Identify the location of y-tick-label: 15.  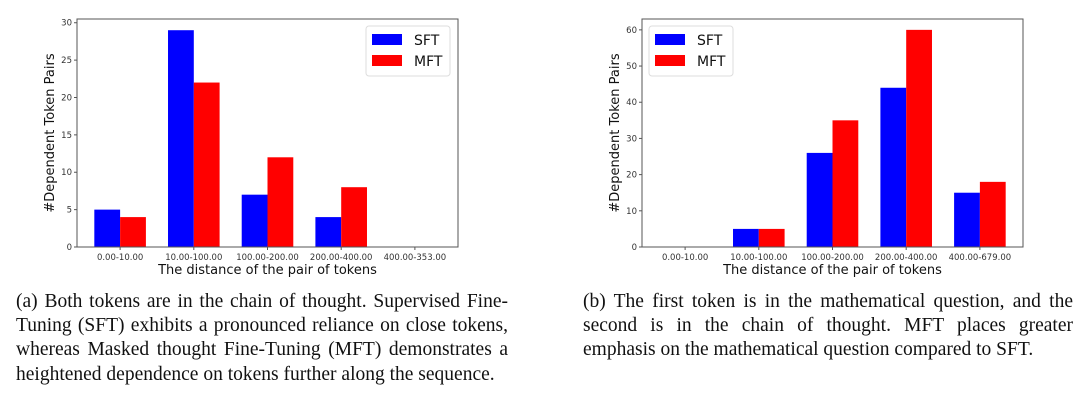
(66, 136).